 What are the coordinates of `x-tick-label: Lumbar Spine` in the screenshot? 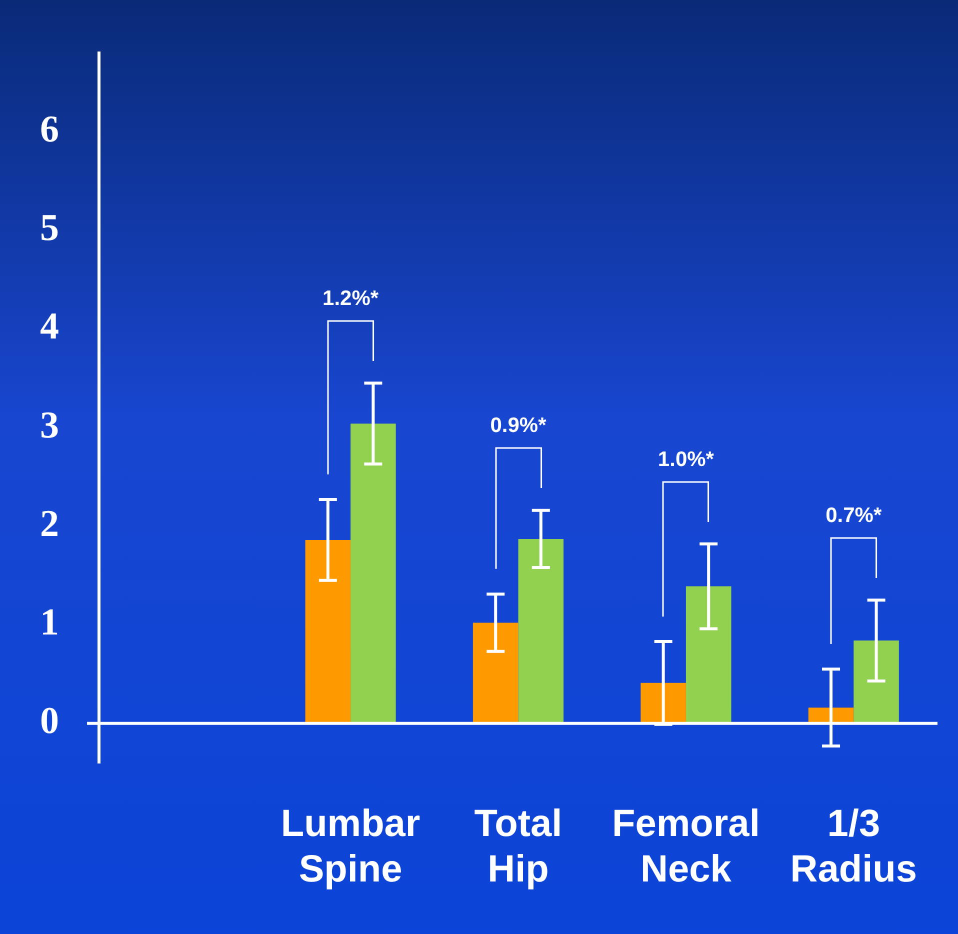 It's located at (350, 847).